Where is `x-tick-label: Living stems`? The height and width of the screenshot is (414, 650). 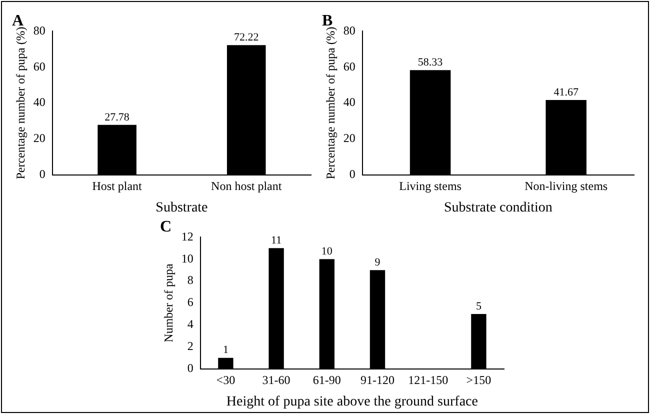 x-tick-label: Living stems is located at coordinates (430, 186).